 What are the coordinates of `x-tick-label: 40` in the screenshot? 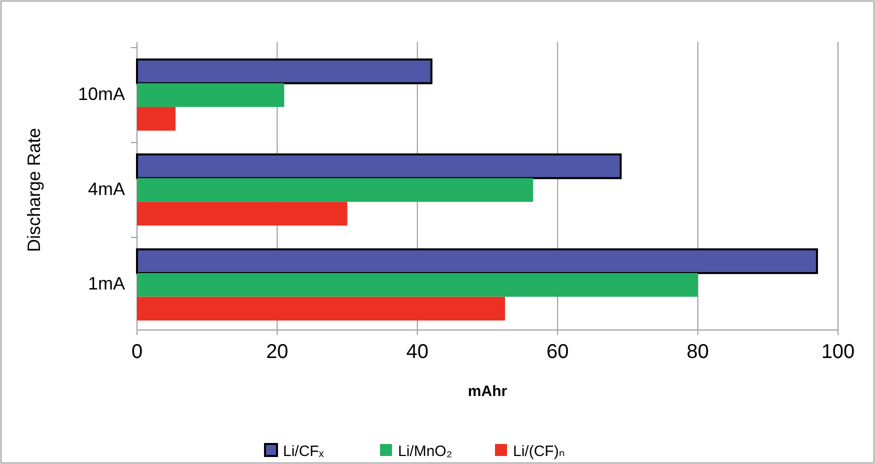 It's located at (417, 352).